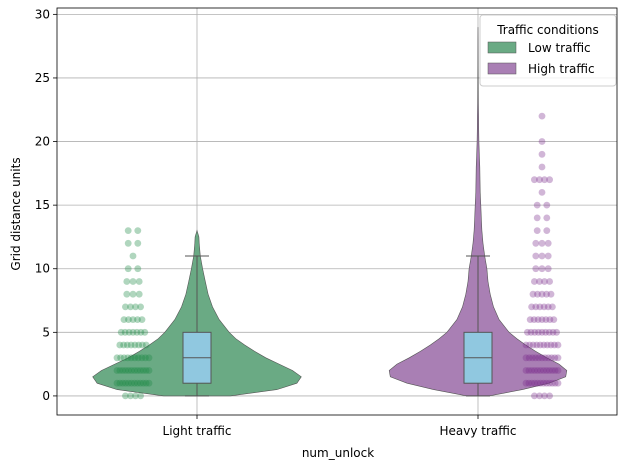  Describe the element at coordinates (559, 48) in the screenshot. I see `legend-label-low-traffic: Low traffic` at that location.